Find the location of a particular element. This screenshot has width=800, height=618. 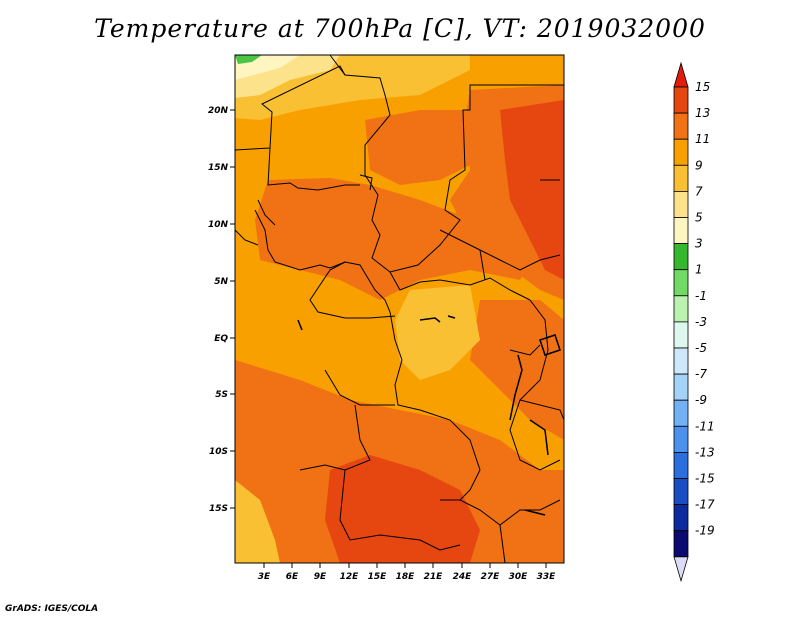

colorbar-label: -19 is located at coordinates (705, 531).